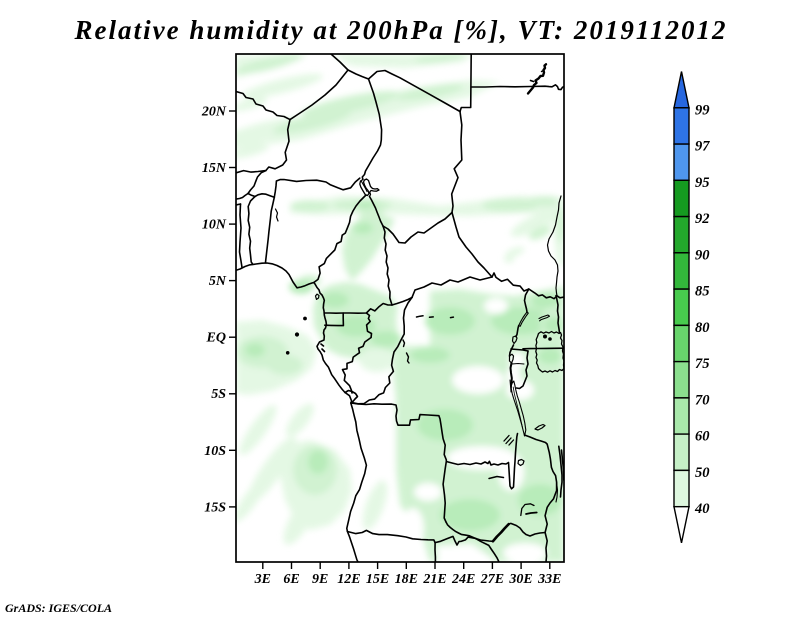 Image resolution: width=800 pixels, height=618 pixels. Describe the element at coordinates (702, 364) in the screenshot. I see `svg-text: 75` at that location.